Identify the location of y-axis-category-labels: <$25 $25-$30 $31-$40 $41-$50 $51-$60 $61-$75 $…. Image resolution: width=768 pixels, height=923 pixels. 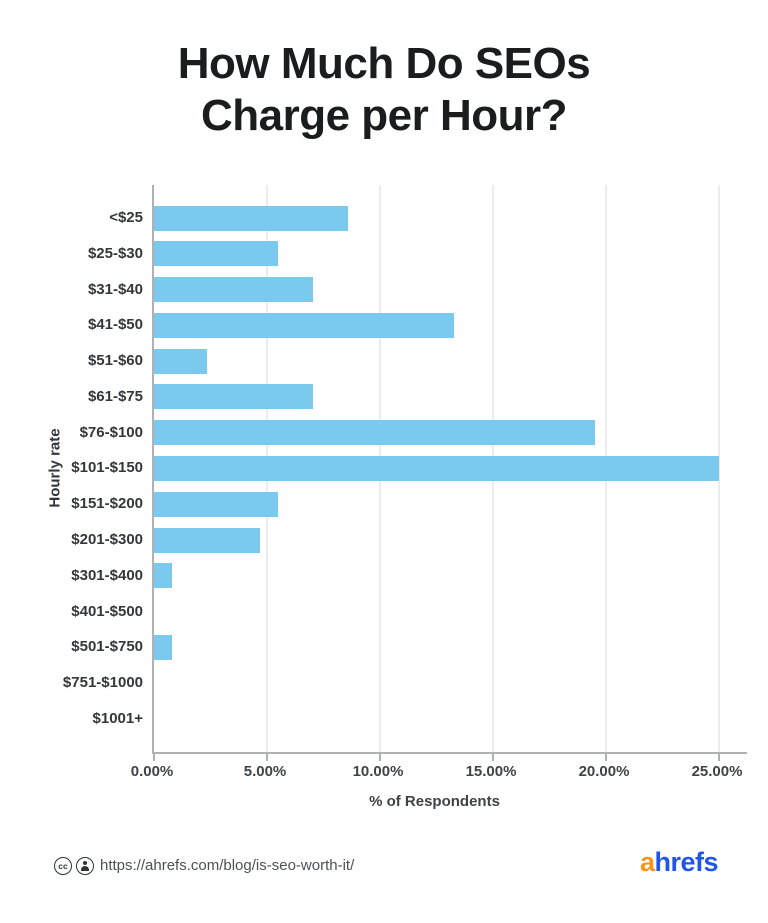
(71, 468).